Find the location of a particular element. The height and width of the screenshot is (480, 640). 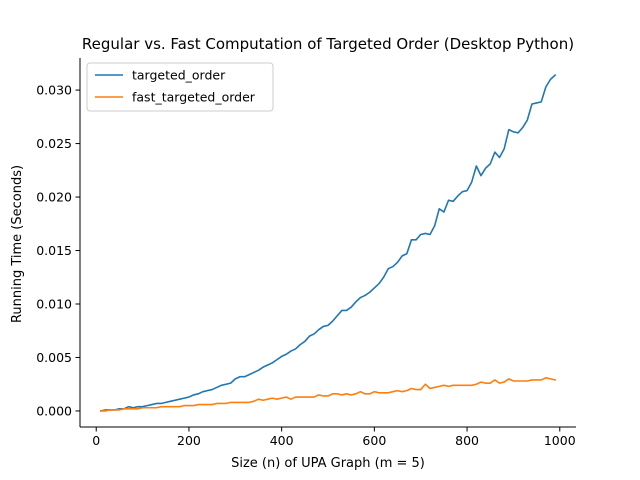

x-tick-label: 0 is located at coordinates (96, 440).